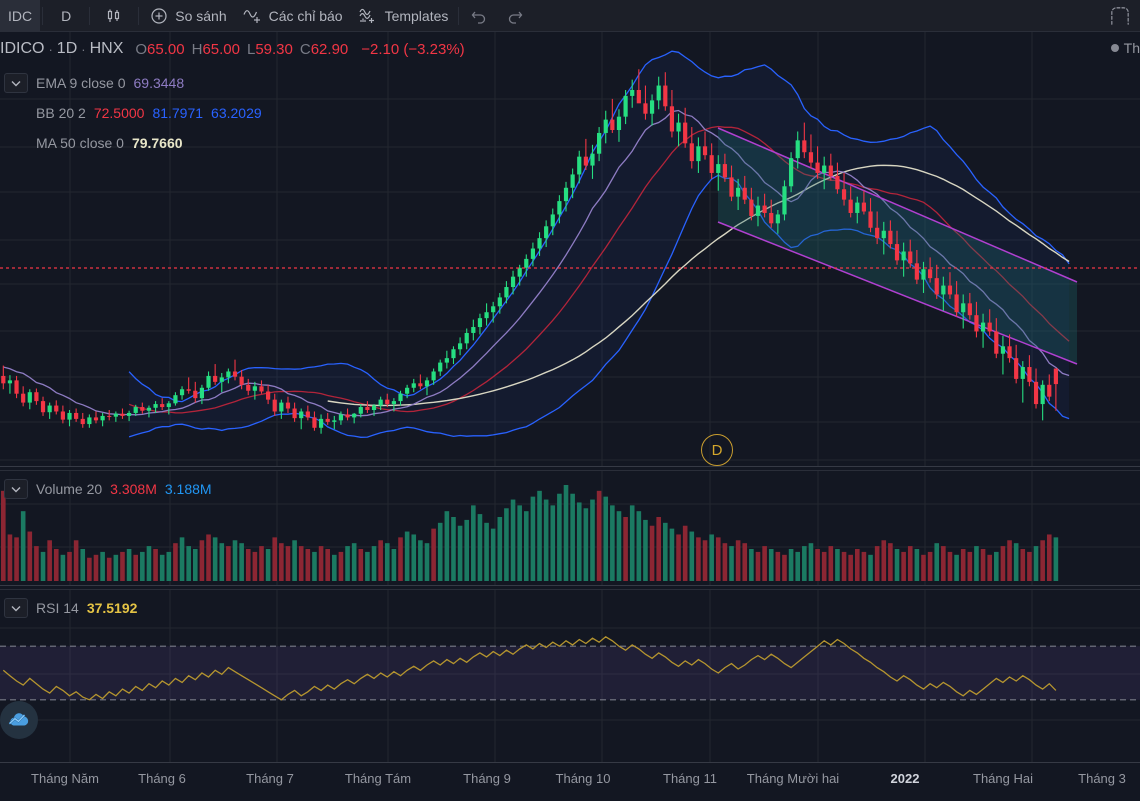  I want to click on interval-button: D, so click(66, 16).